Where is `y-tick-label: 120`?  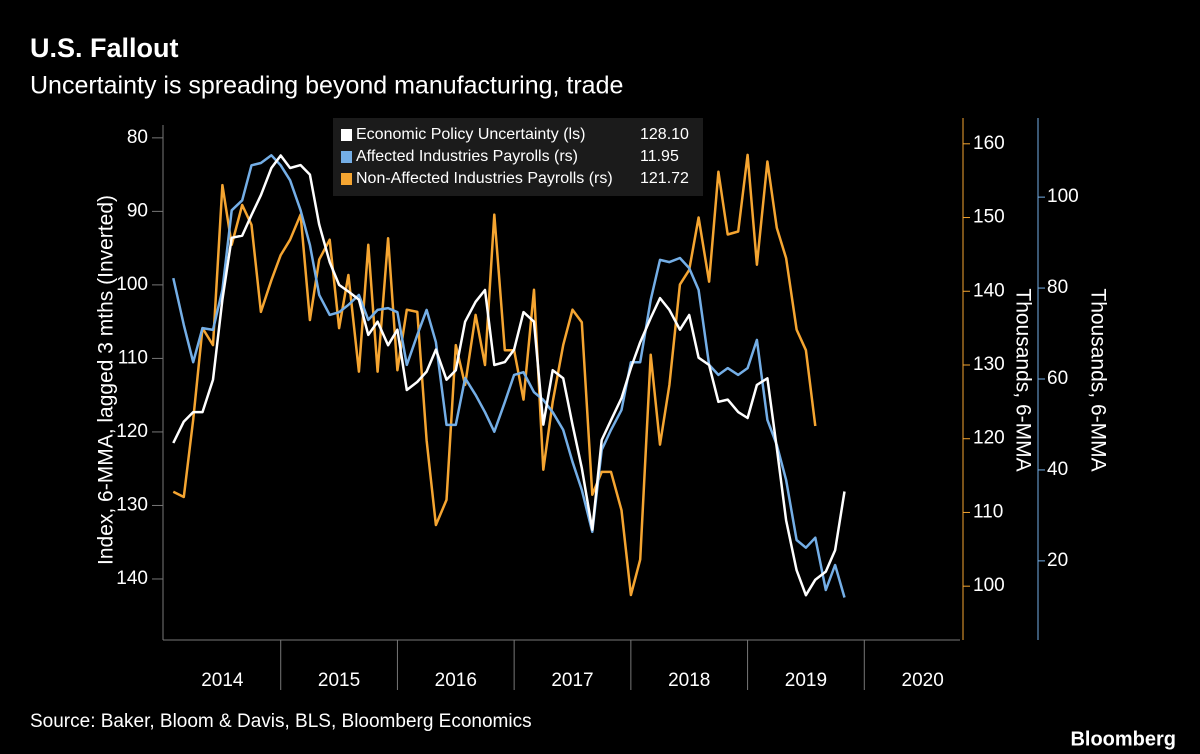 y-tick-label: 120 is located at coordinates (132, 431).